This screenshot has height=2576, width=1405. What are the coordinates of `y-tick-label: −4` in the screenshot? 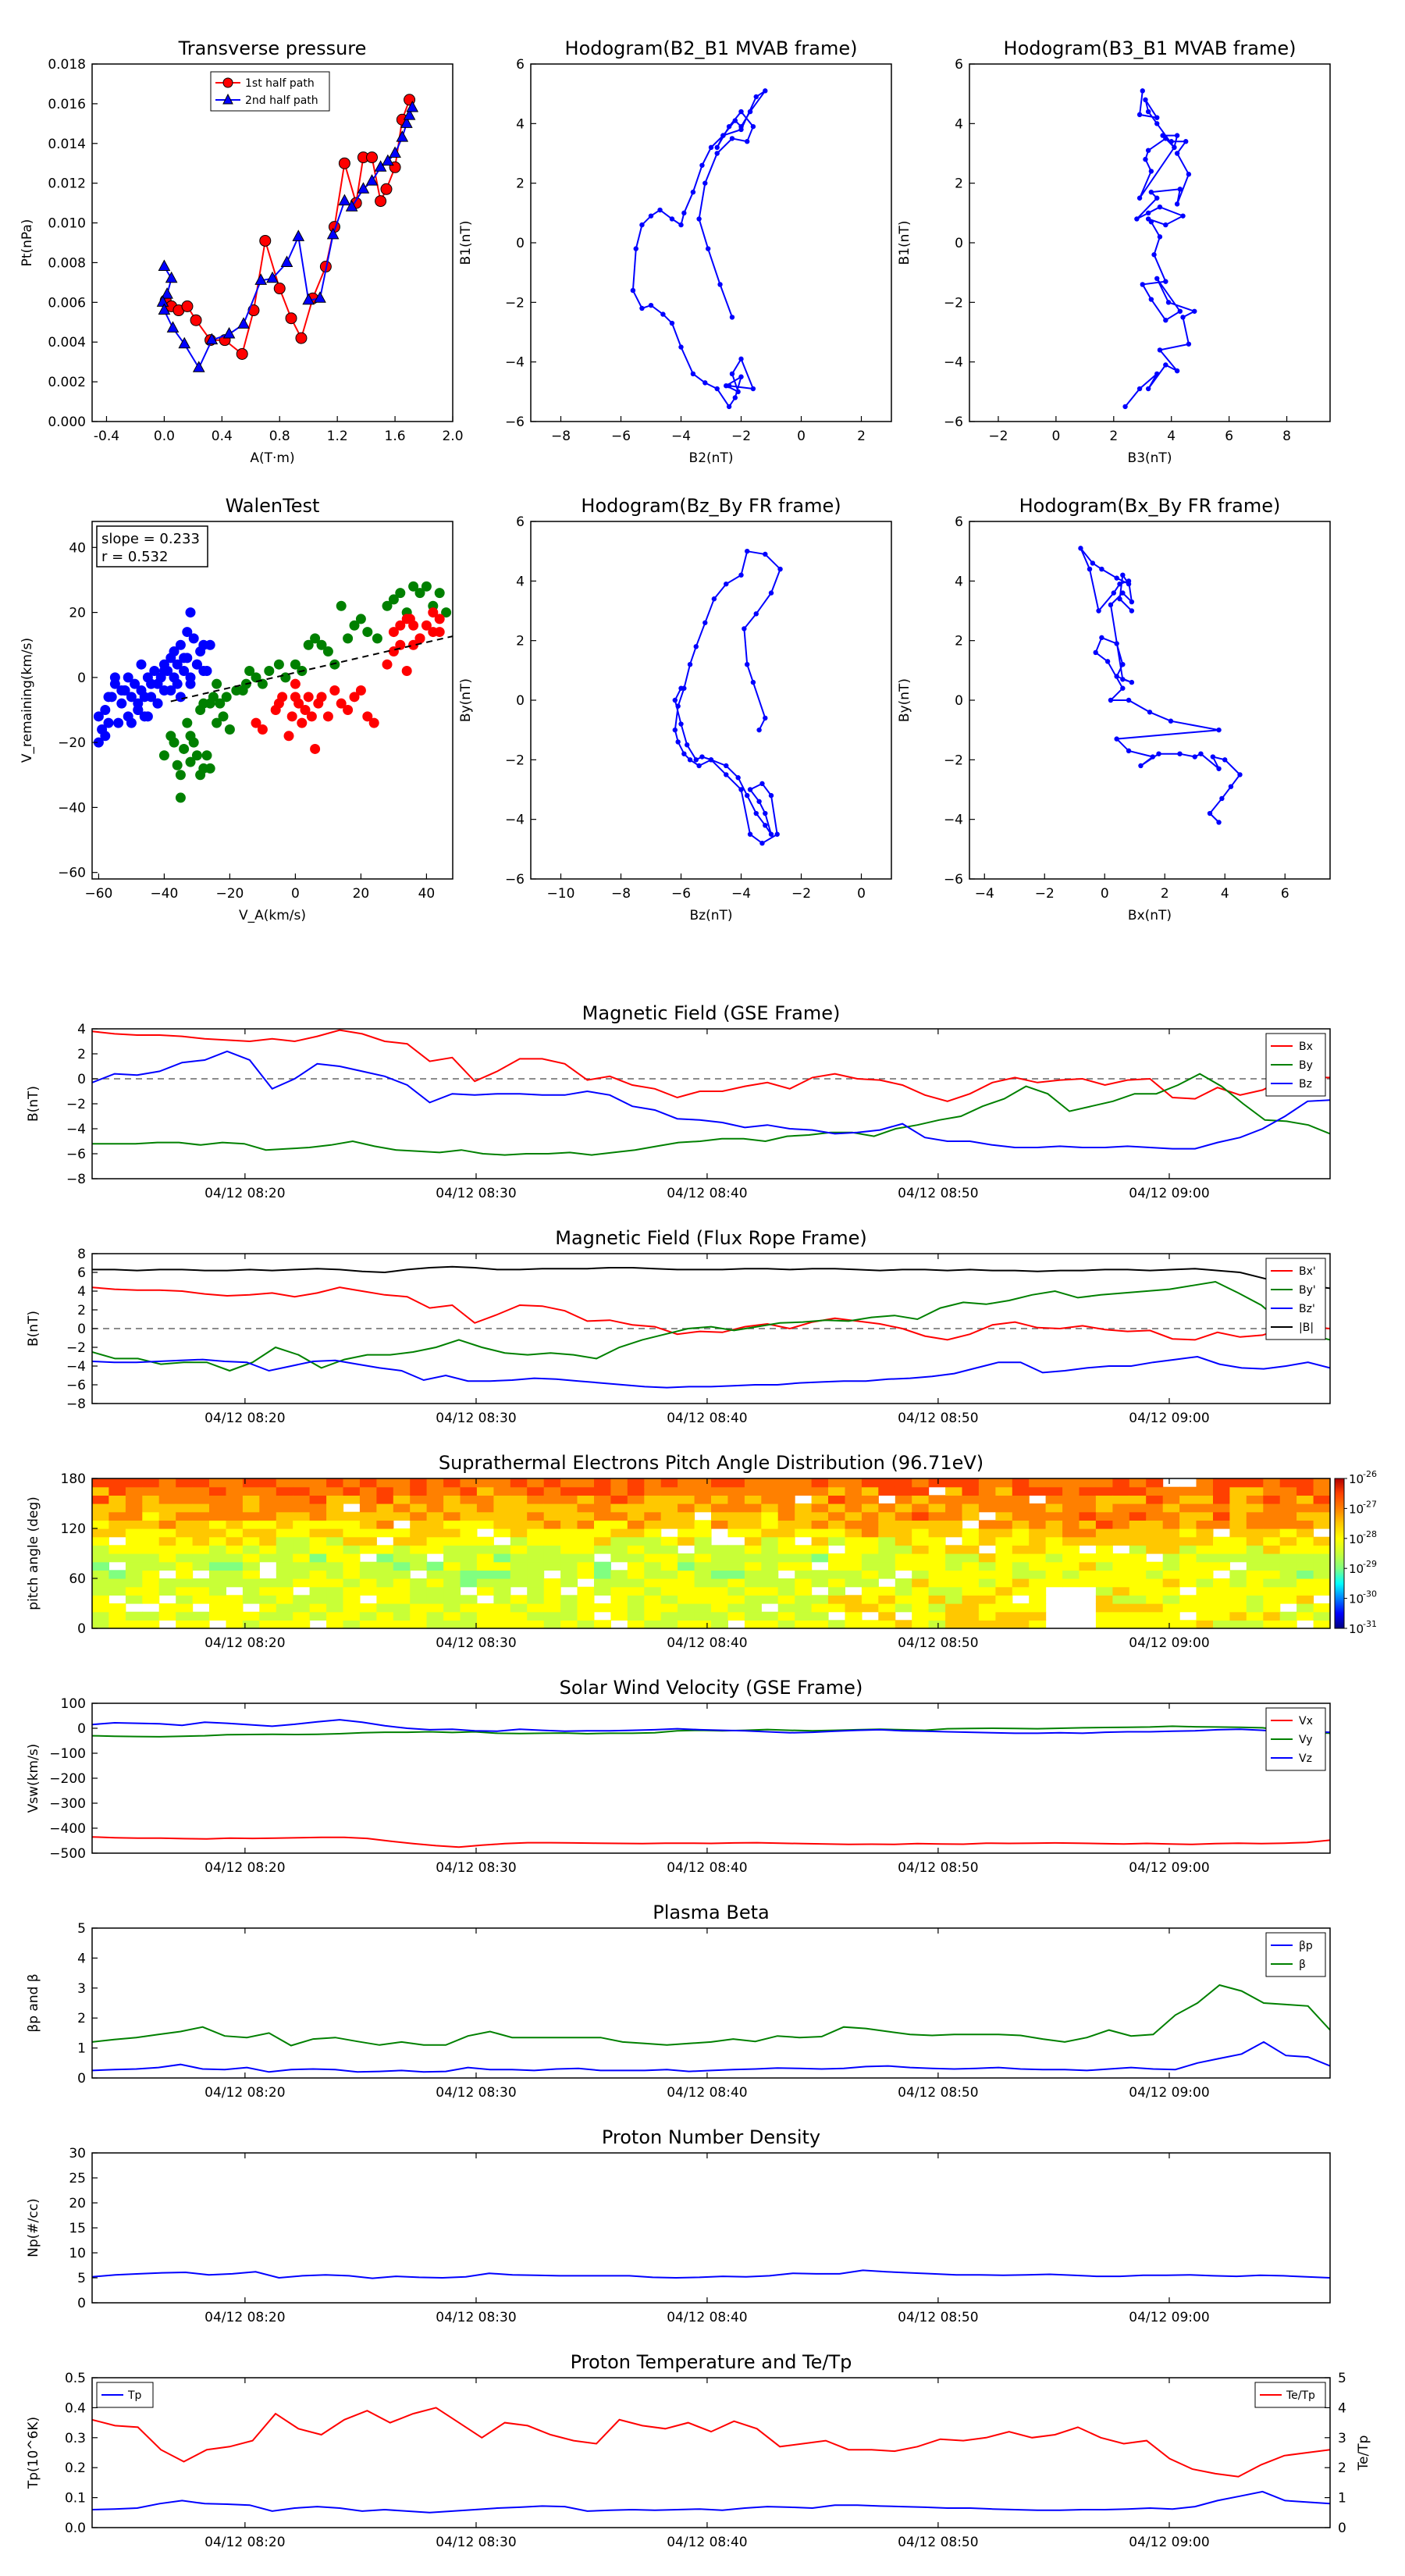 It's located at (76, 1367).